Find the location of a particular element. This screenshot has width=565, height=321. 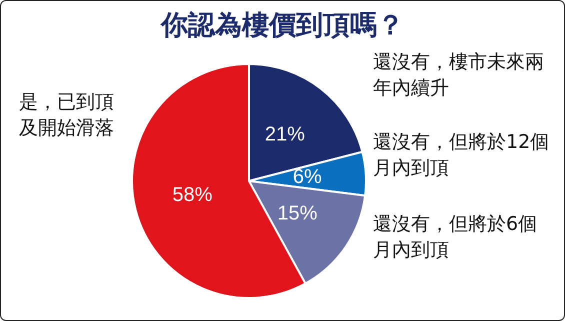

slice-label: 還沒有，但將於12個月內到頂 is located at coordinates (461, 155).